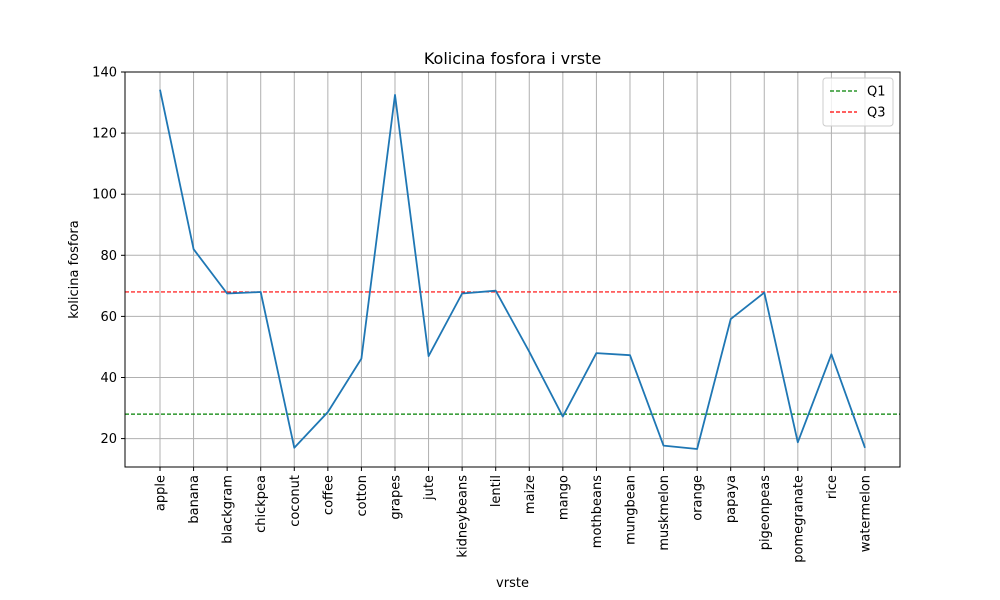 This screenshot has height=600, width=1000. What do you see at coordinates (562, 416) in the screenshot?
I see `data-point-mango` at bounding box center [562, 416].